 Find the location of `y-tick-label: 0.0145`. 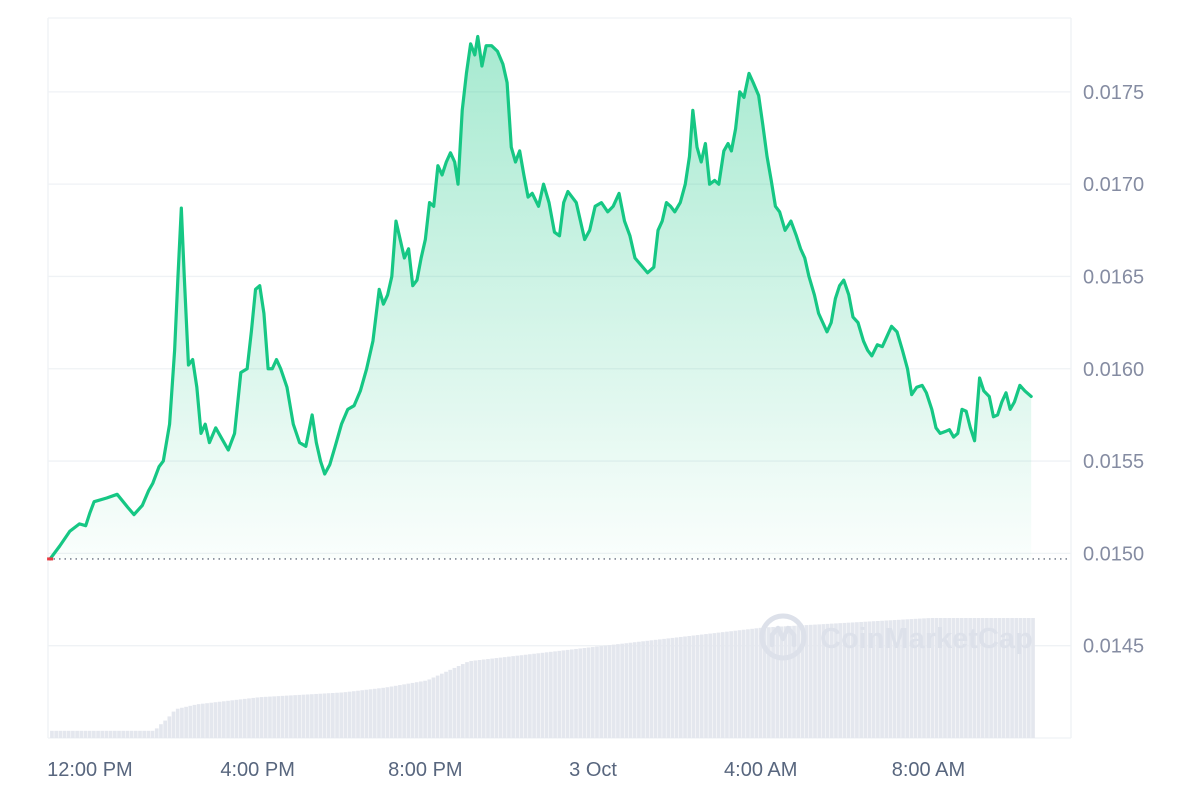

y-tick-label: 0.0145 is located at coordinates (1113, 647).